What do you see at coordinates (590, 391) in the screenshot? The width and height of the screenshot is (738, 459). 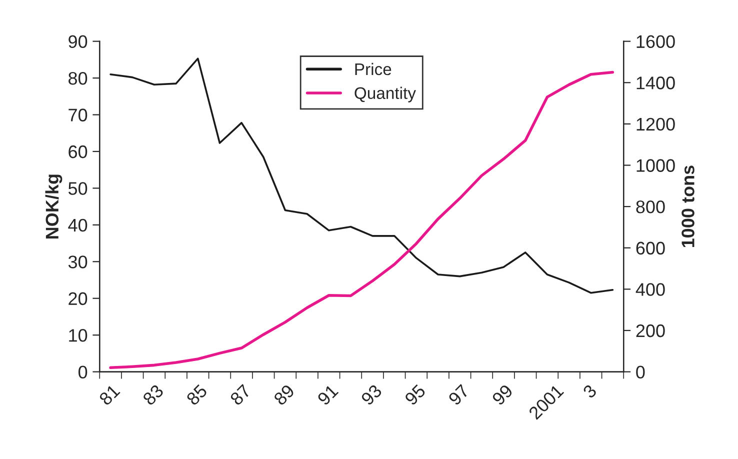 I see `x-tick-label: 3` at bounding box center [590, 391].